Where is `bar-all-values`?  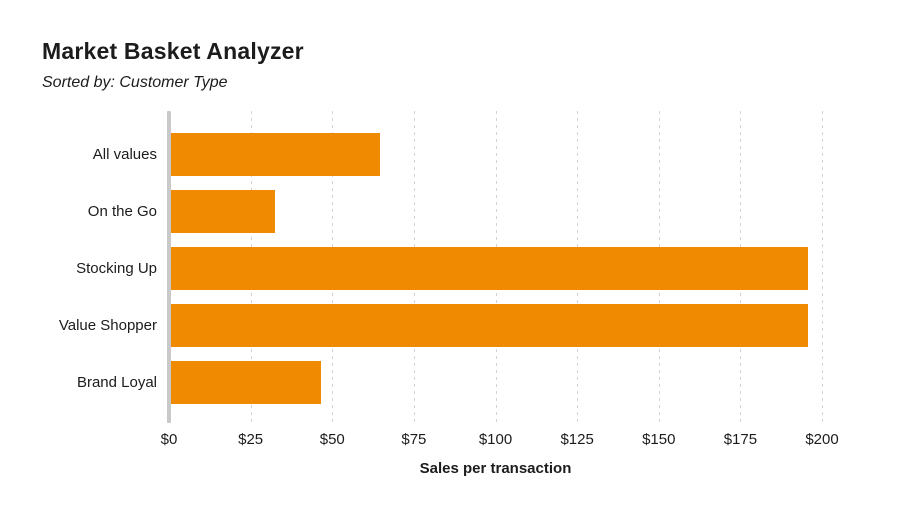
bar-all-values is located at coordinates (275, 154).